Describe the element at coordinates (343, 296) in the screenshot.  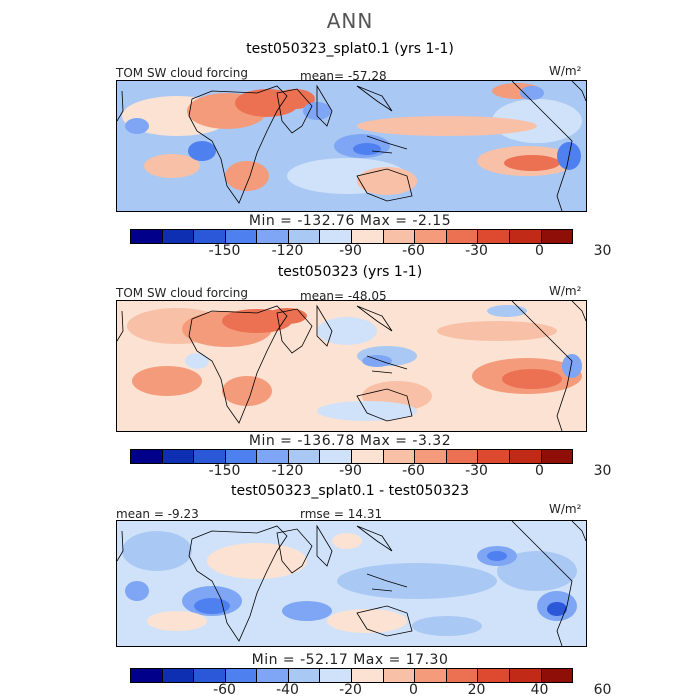
I see `panel-2-mean-label: mean= -48.05` at that location.